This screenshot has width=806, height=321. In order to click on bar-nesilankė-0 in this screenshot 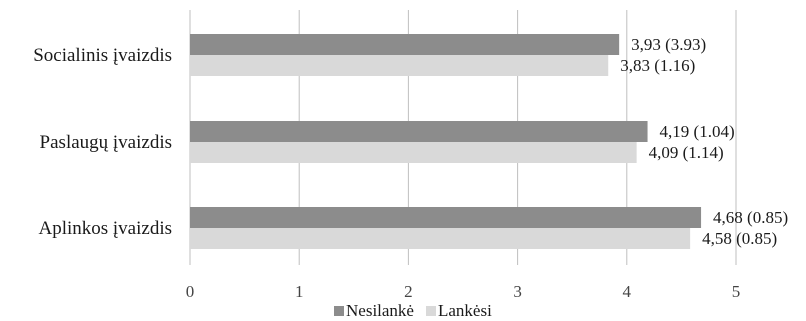, I will do `click(405, 44)`.